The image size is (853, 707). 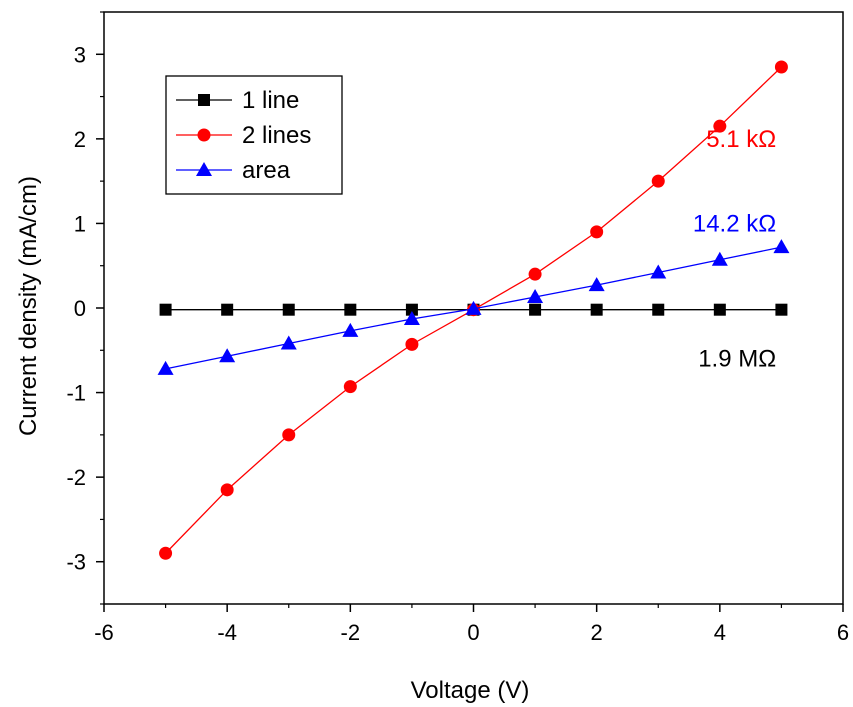 What do you see at coordinates (734, 223) in the screenshot?
I see `resistance-annotation: 14.2 kΩ` at bounding box center [734, 223].